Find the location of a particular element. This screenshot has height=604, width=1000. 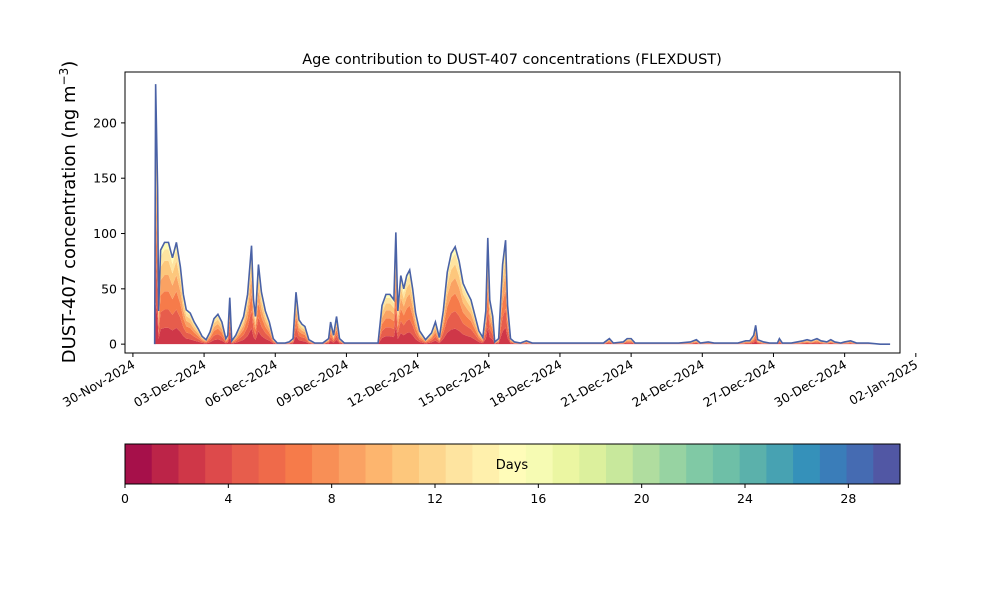

colorbar-tick-label: 4 is located at coordinates (228, 498).